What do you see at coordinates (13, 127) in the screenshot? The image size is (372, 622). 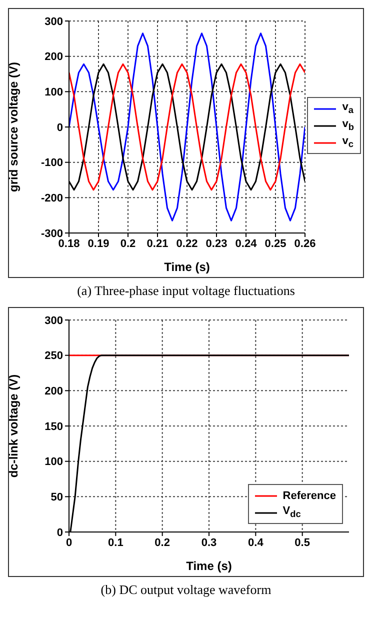 I see `y-axis-title: grid source voltage (V)` at bounding box center [13, 127].